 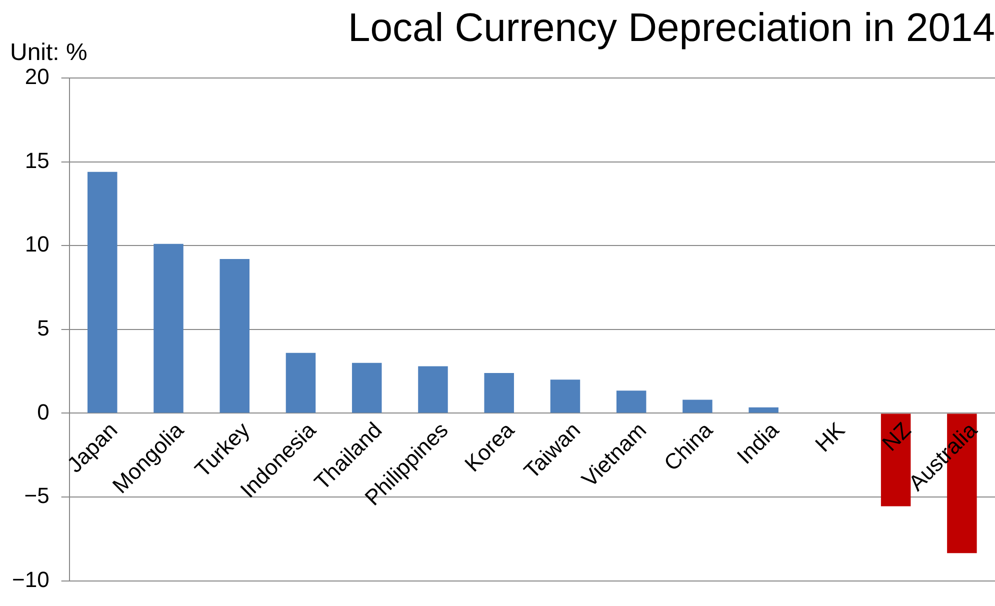 What do you see at coordinates (37, 495) in the screenshot?
I see `y-tick-label: −5` at bounding box center [37, 495].